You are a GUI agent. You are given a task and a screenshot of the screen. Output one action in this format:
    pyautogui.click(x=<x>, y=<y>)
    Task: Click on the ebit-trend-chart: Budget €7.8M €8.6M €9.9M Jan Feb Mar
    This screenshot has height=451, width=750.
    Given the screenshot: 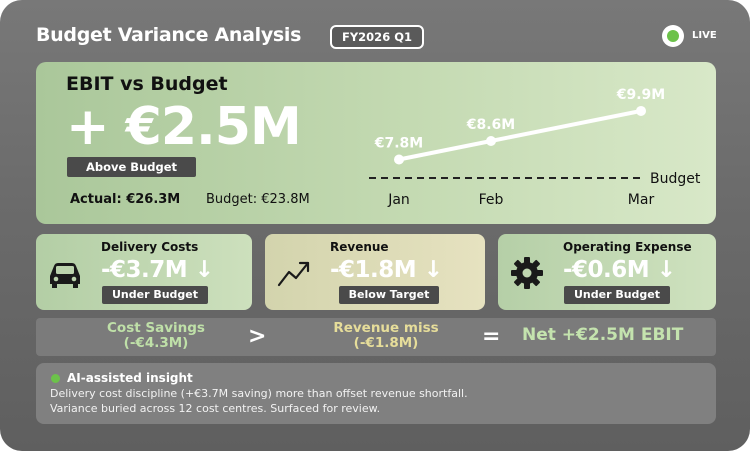 What is the action you would take?
    pyautogui.click(x=535, y=147)
    